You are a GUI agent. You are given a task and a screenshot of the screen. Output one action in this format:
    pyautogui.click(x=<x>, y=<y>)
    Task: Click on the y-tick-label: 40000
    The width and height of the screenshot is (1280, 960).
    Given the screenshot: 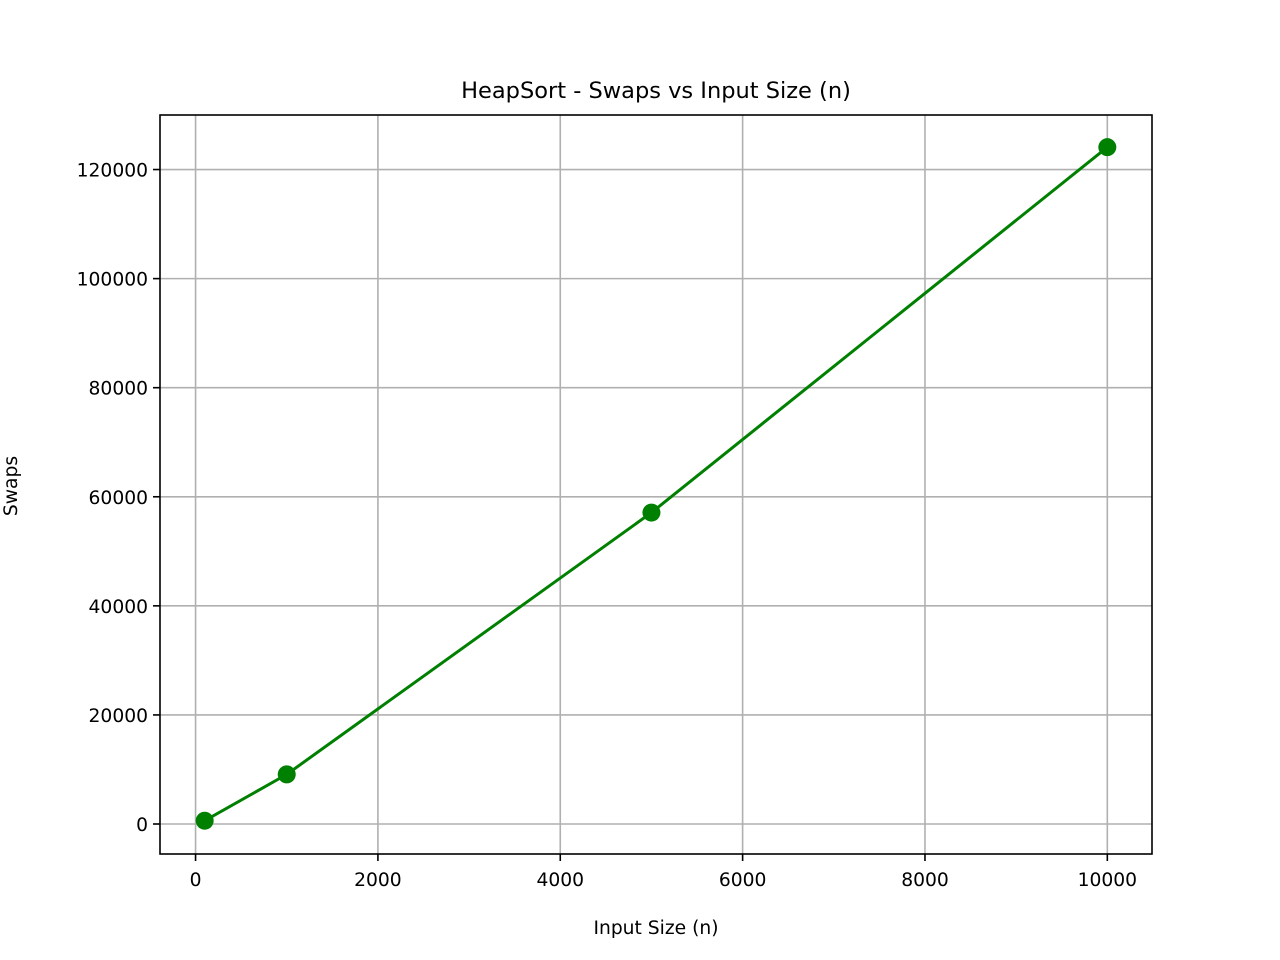 What is the action you would take?
    pyautogui.click(x=118, y=607)
    